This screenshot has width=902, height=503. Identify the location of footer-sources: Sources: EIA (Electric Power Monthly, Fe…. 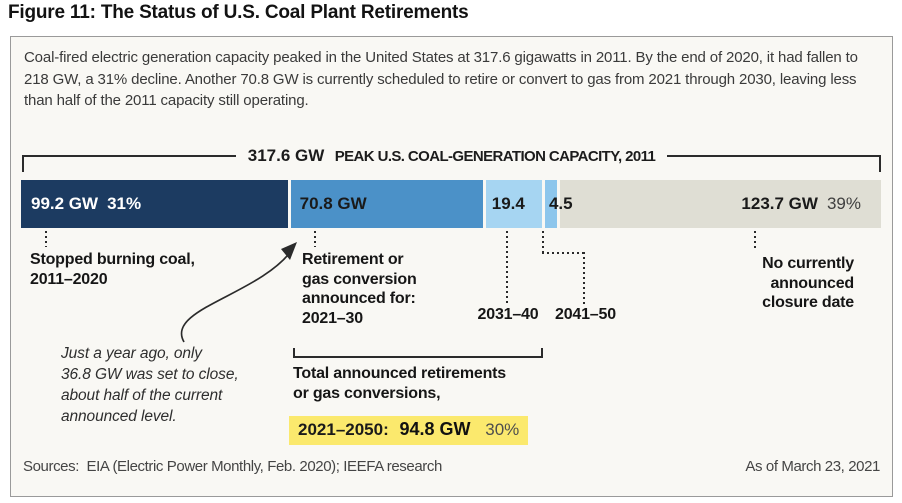
(232, 466).